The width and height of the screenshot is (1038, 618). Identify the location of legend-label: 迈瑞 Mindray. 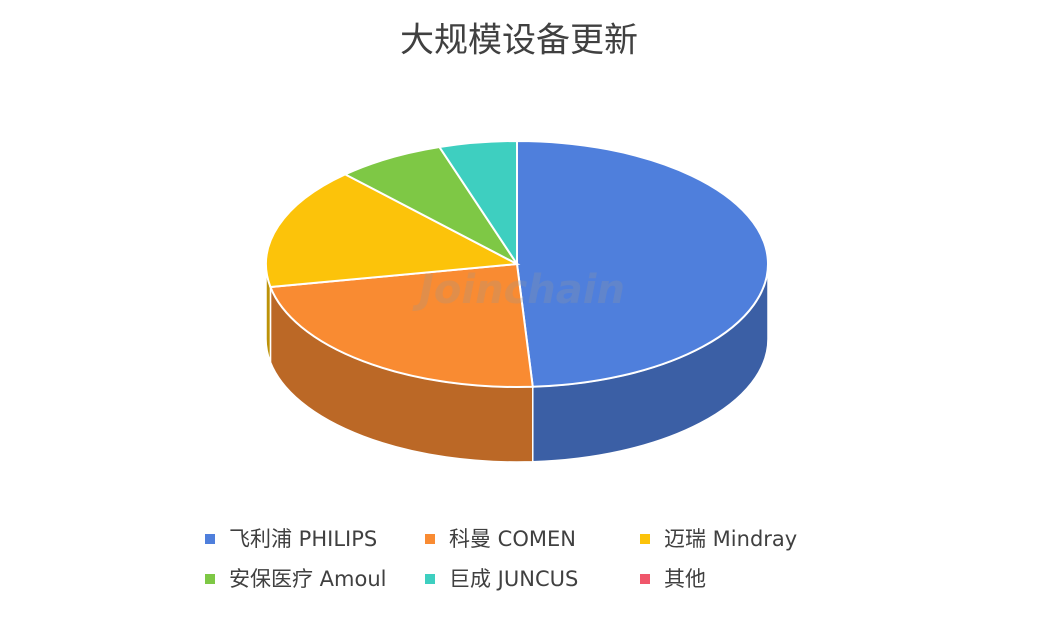
(730, 539).